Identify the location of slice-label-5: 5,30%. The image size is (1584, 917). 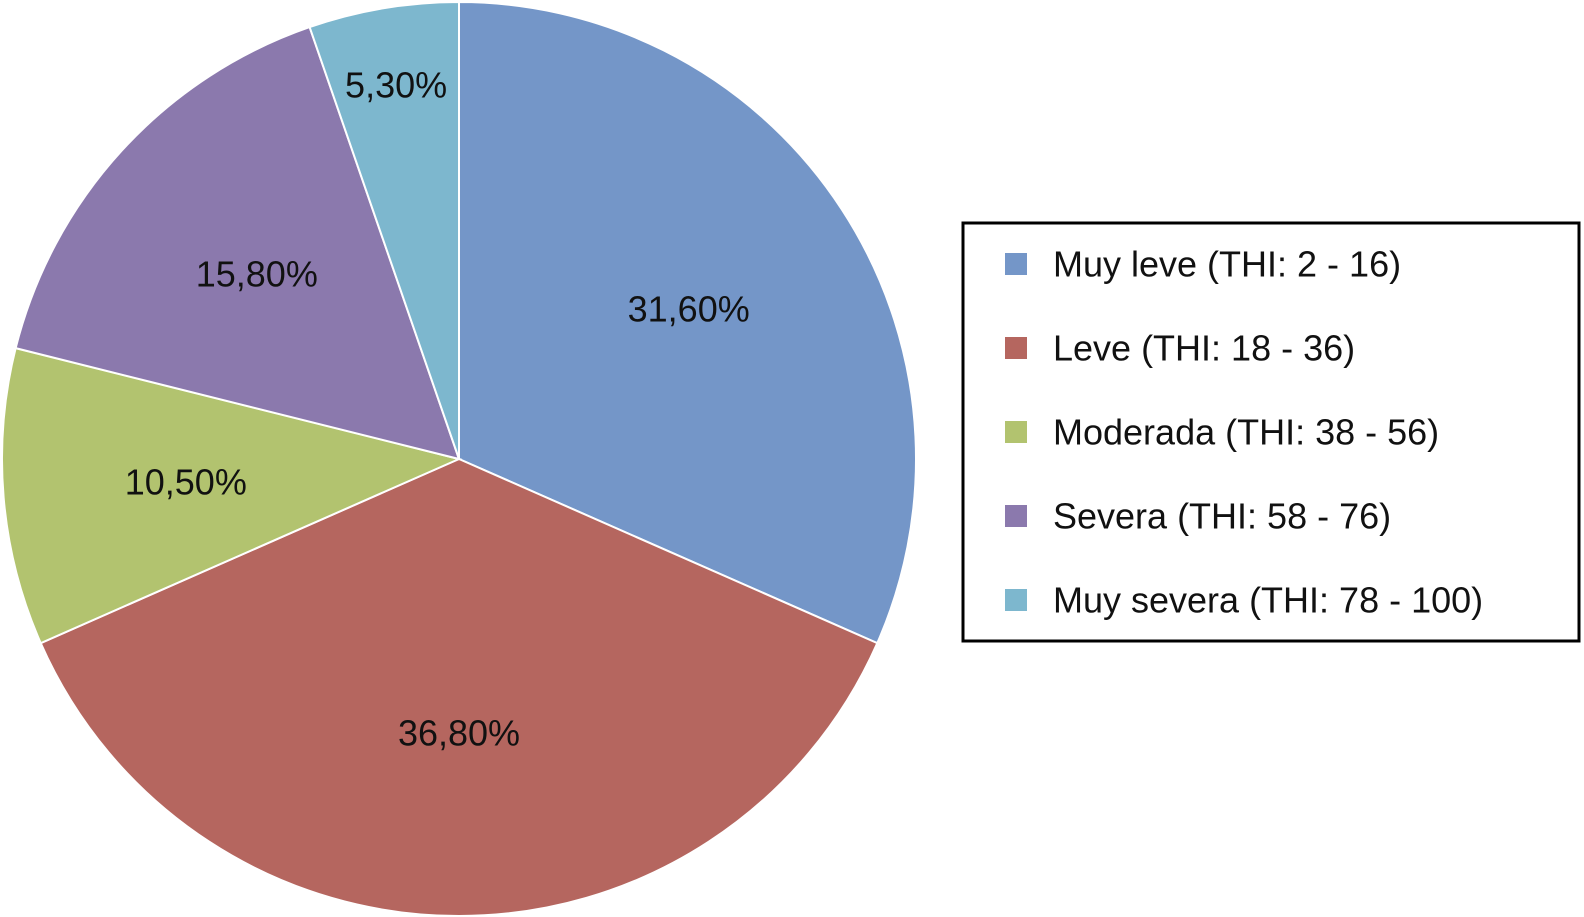
(396, 84).